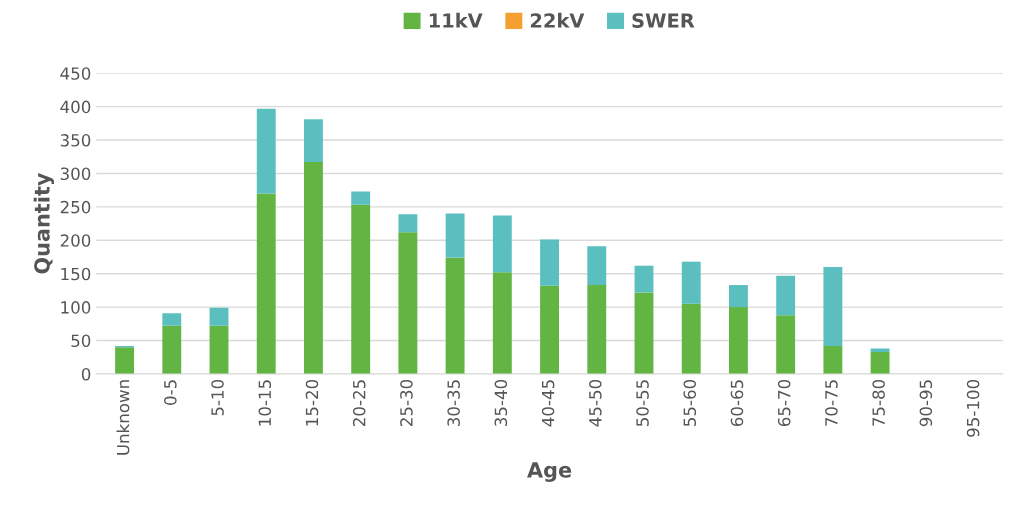 The image size is (1013, 523). I want to click on y-tick-label: 250, so click(75, 207).